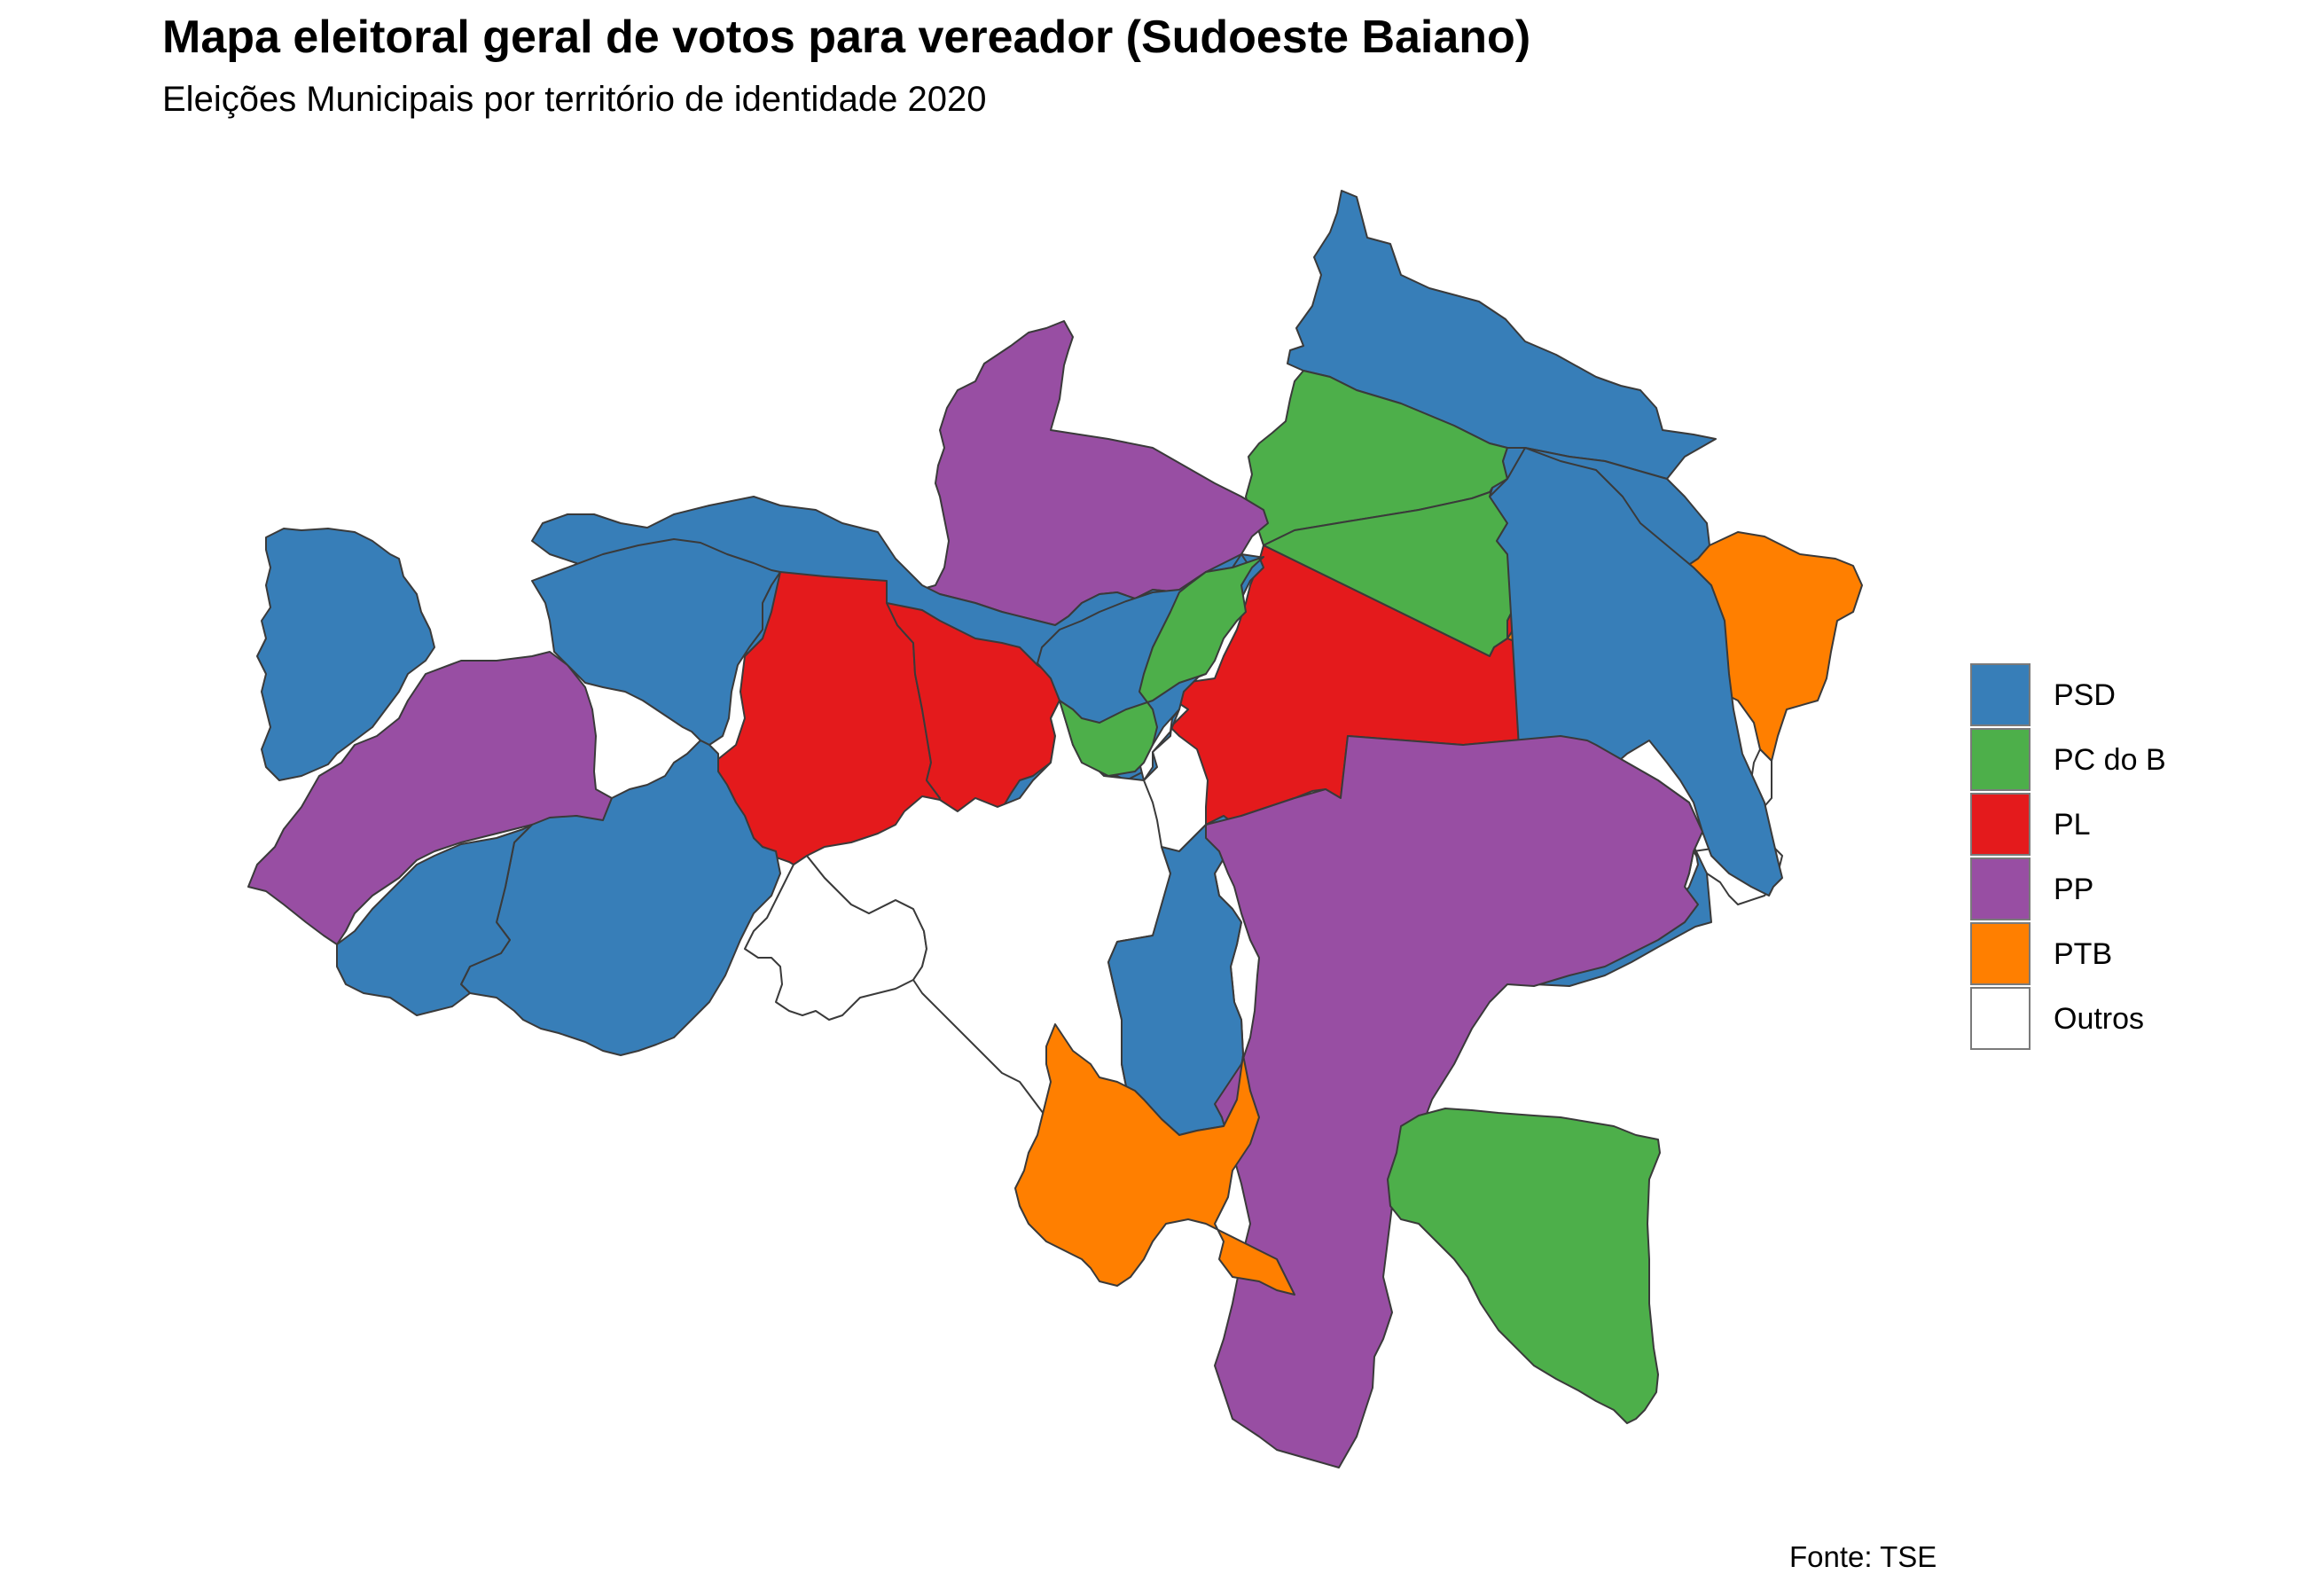  I want to click on legend-label: PTB, so click(2083, 954).